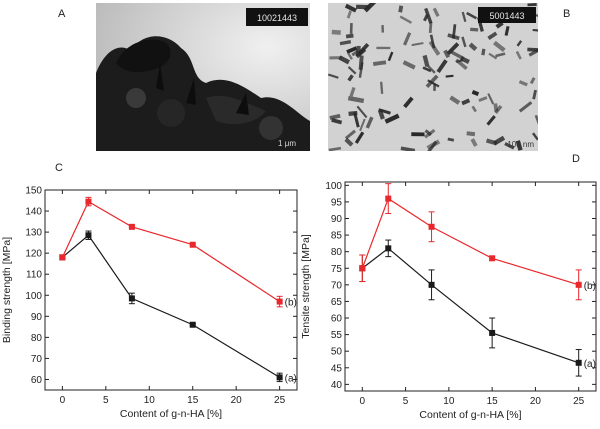 This screenshot has height=429, width=600. I want to click on y-tick-label: 60, so click(337, 319).